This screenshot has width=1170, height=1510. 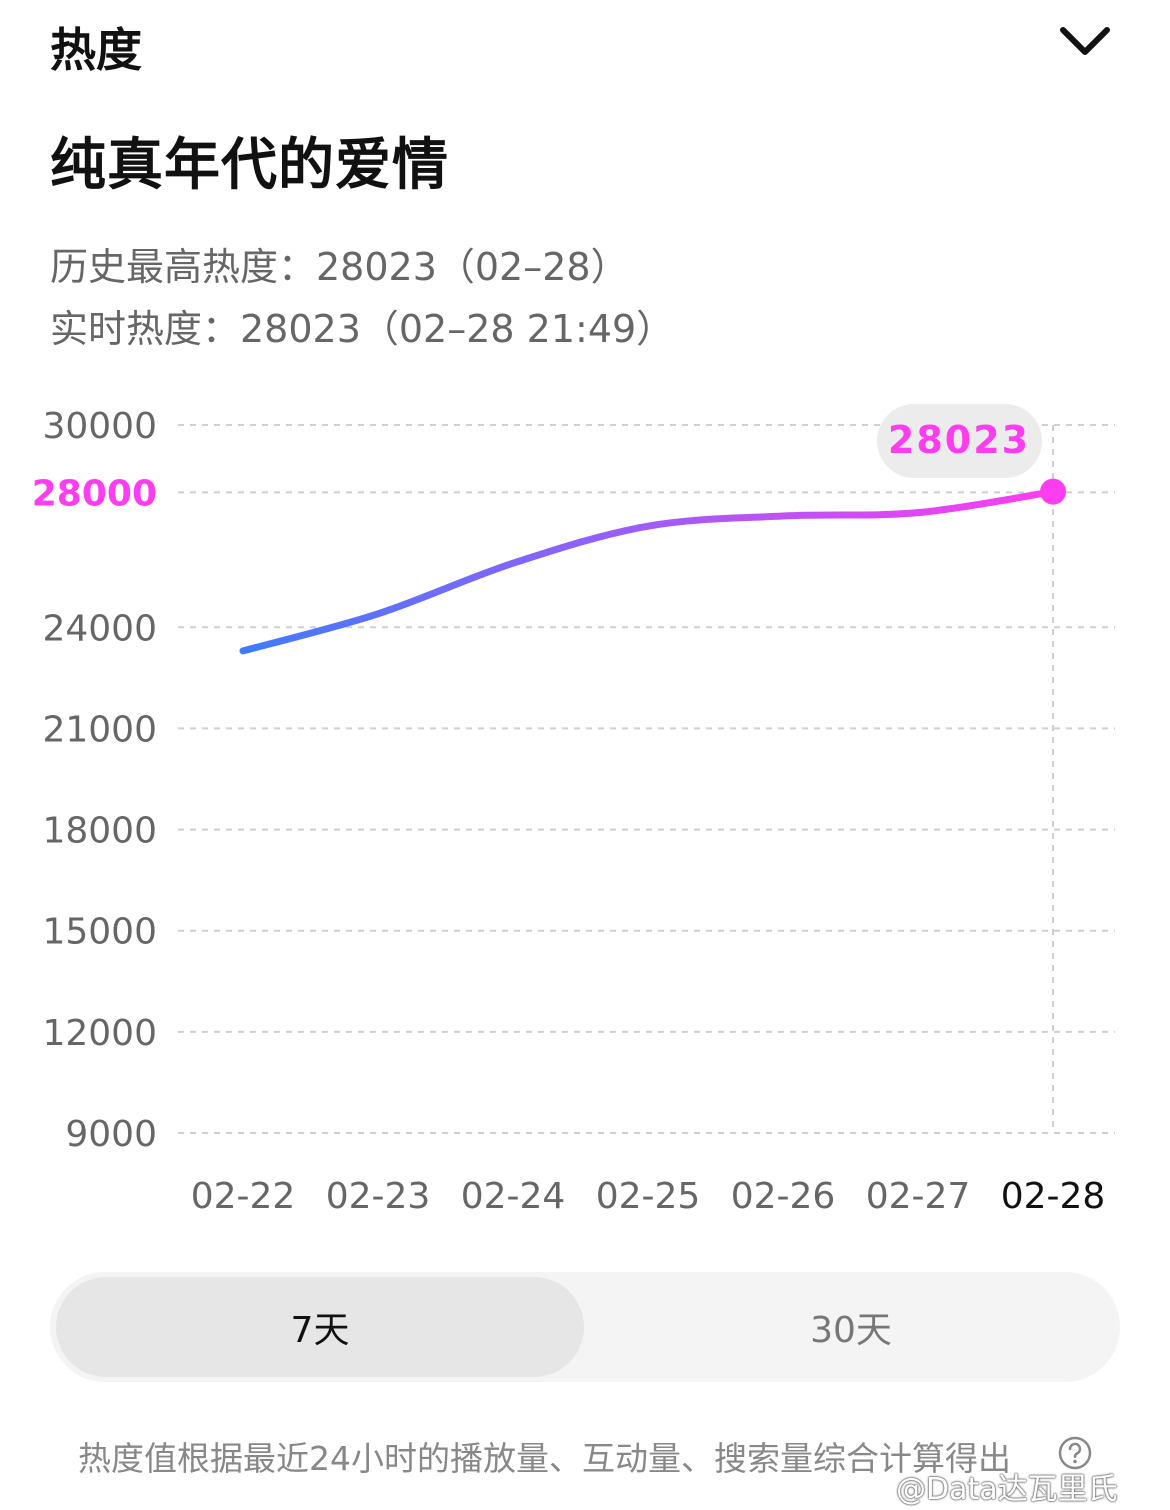 I want to click on x-tick-label: 02-22, so click(x=243, y=1196).